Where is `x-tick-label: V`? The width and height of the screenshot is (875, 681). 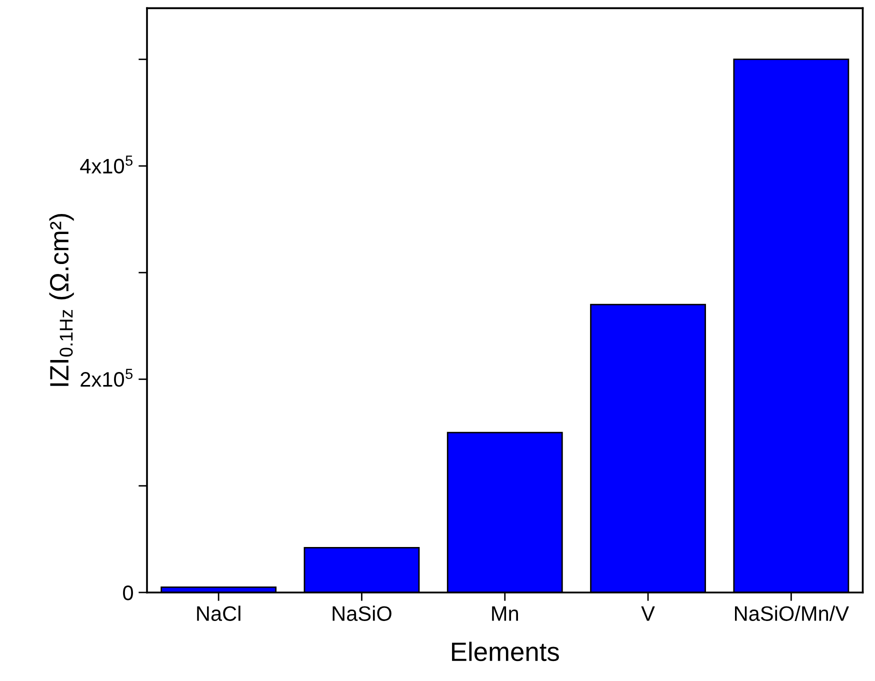
x-tick-label: V is located at coordinates (648, 613).